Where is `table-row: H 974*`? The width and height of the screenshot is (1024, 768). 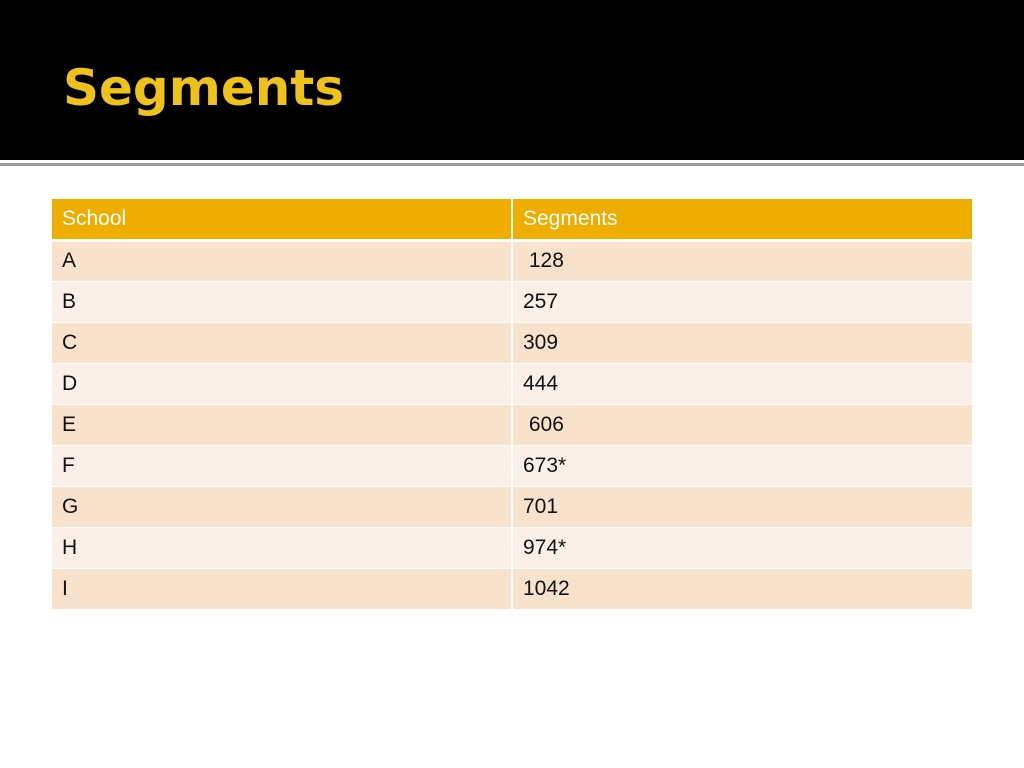 table-row: H 974* is located at coordinates (512, 548).